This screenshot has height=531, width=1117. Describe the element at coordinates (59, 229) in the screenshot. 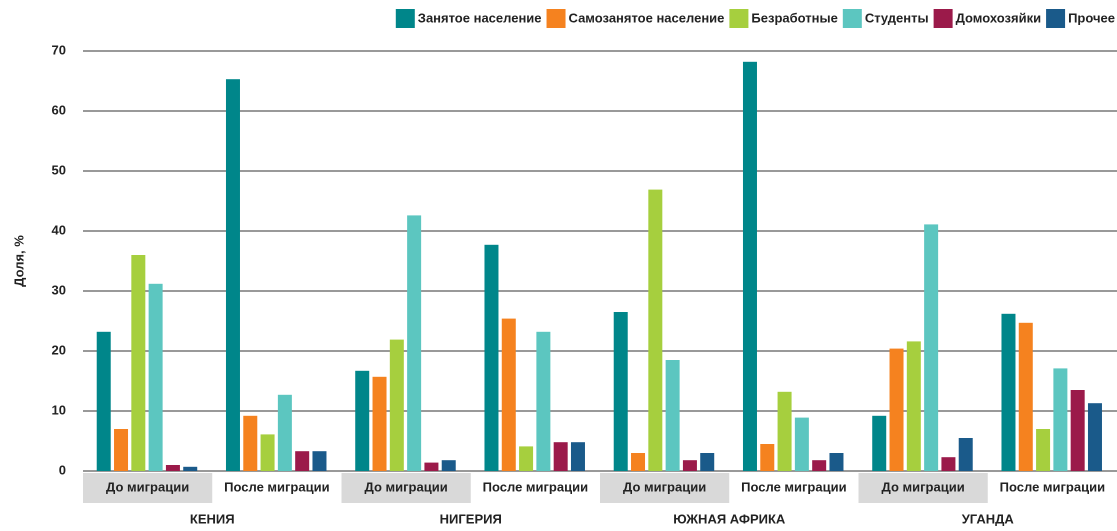

I see `y-tick-label: 40` at that location.